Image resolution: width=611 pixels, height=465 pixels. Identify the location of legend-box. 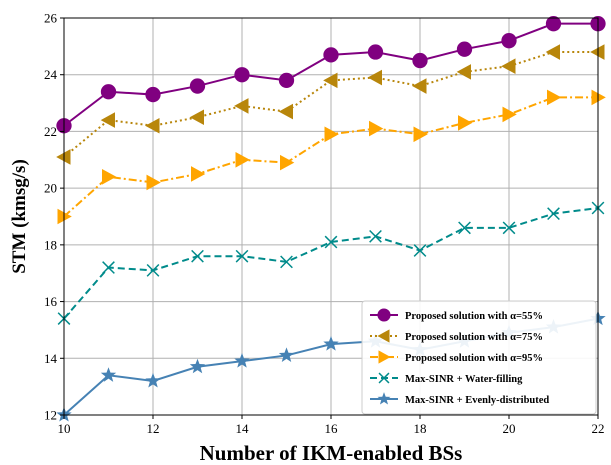
(479, 357).